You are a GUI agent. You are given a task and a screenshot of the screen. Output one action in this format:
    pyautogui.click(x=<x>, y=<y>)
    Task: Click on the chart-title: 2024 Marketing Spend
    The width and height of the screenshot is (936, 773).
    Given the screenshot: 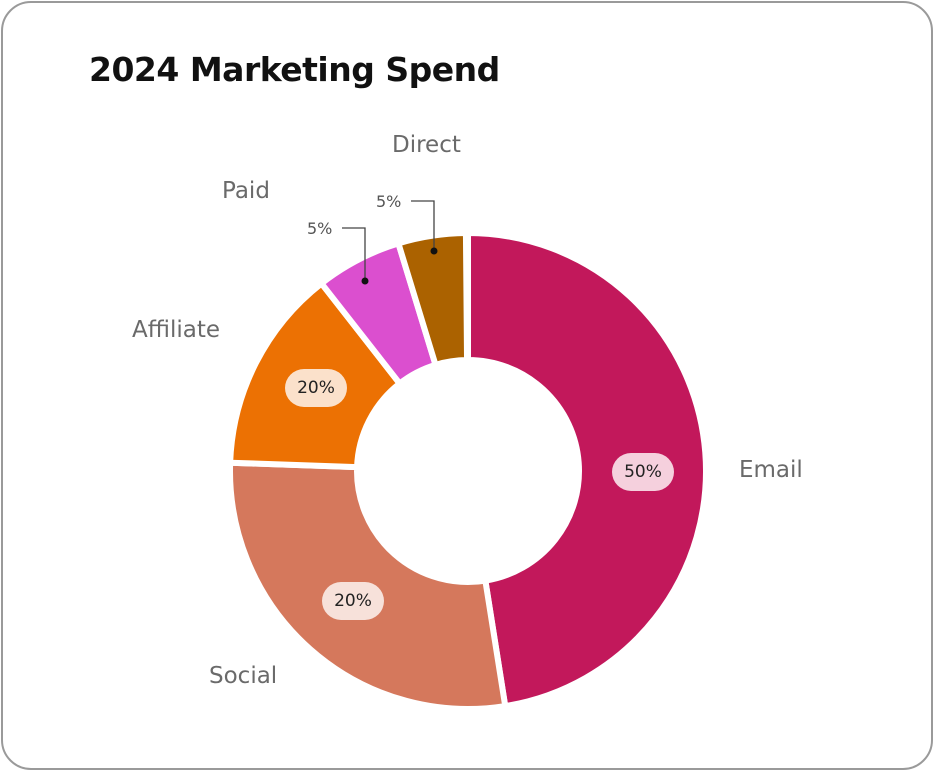 What is the action you would take?
    pyautogui.click(x=294, y=69)
    